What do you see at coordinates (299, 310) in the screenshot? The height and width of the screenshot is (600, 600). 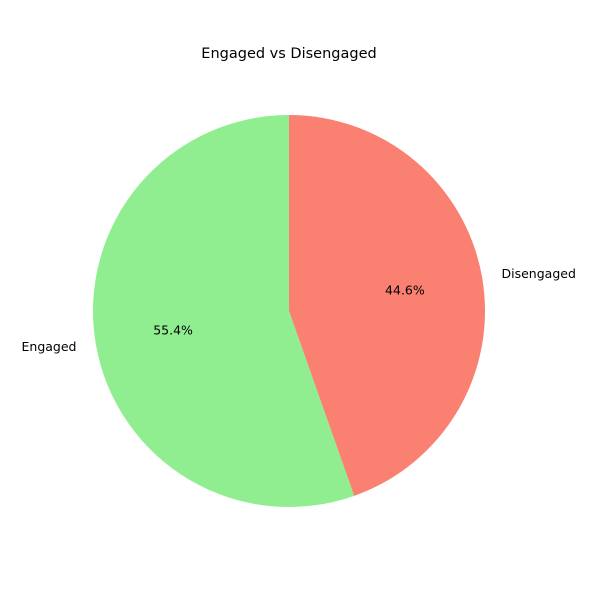 I see `labels-layer: Engaged 55.4% Disengaged 44.6%` at bounding box center [299, 310].